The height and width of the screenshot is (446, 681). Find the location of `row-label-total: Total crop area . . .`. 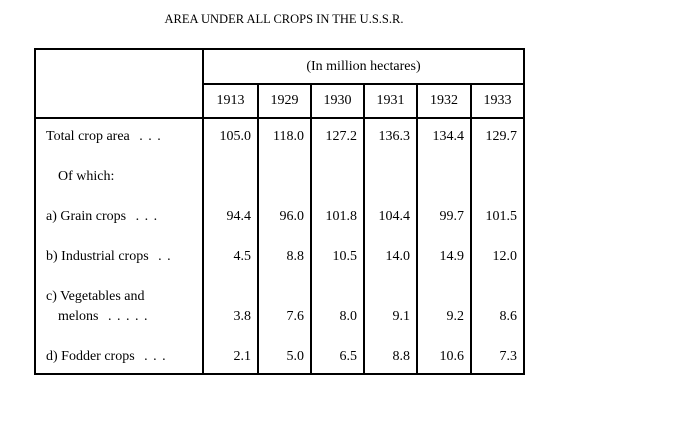

row-label-total: Total crop area . . . is located at coordinates (119, 137).